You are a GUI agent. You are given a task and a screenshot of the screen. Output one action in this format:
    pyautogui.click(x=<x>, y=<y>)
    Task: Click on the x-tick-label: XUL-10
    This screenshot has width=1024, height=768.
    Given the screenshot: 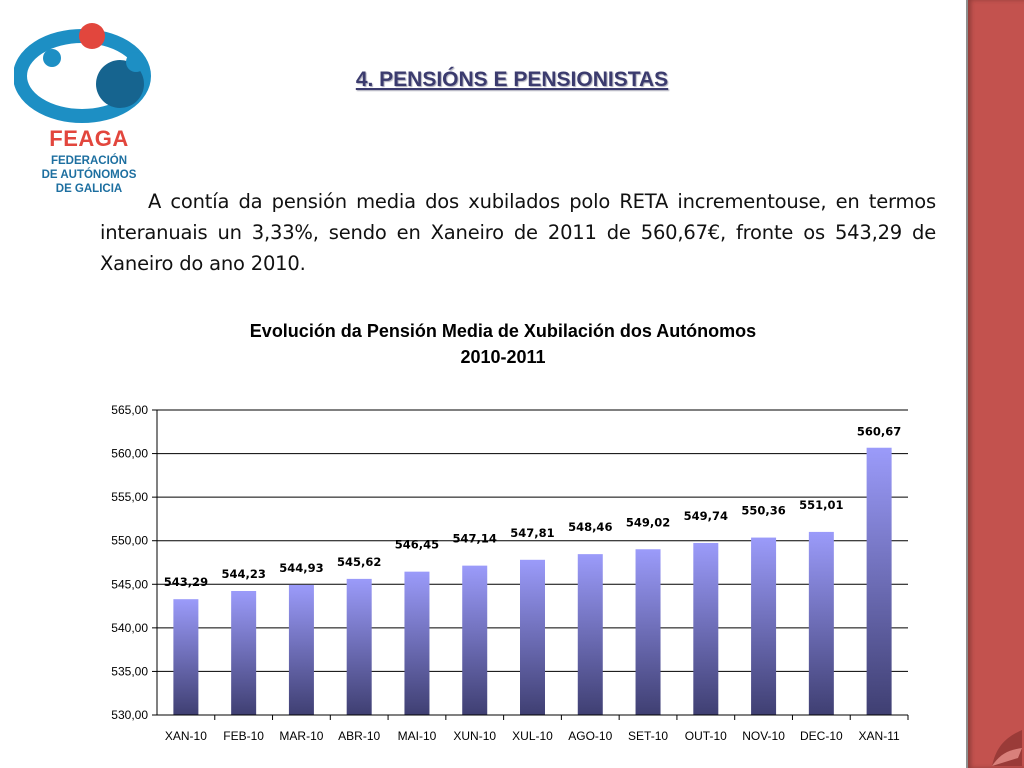 What is the action you would take?
    pyautogui.click(x=532, y=736)
    